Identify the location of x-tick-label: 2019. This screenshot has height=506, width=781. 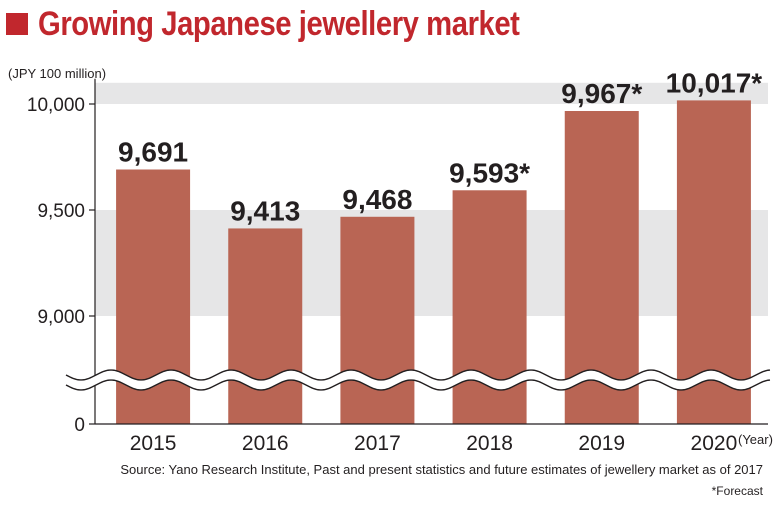
(601, 443).